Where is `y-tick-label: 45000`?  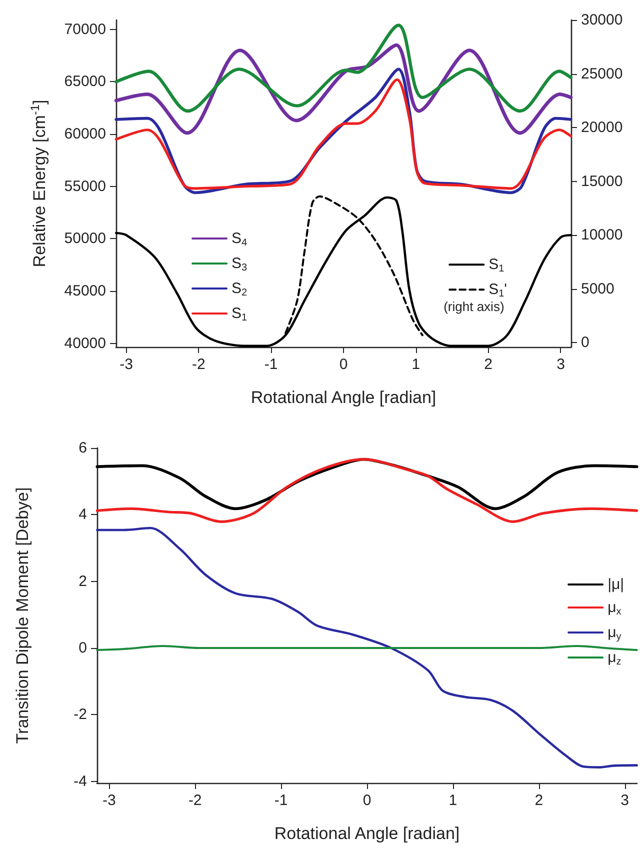
y-tick-label: 45000 is located at coordinates (85, 291).